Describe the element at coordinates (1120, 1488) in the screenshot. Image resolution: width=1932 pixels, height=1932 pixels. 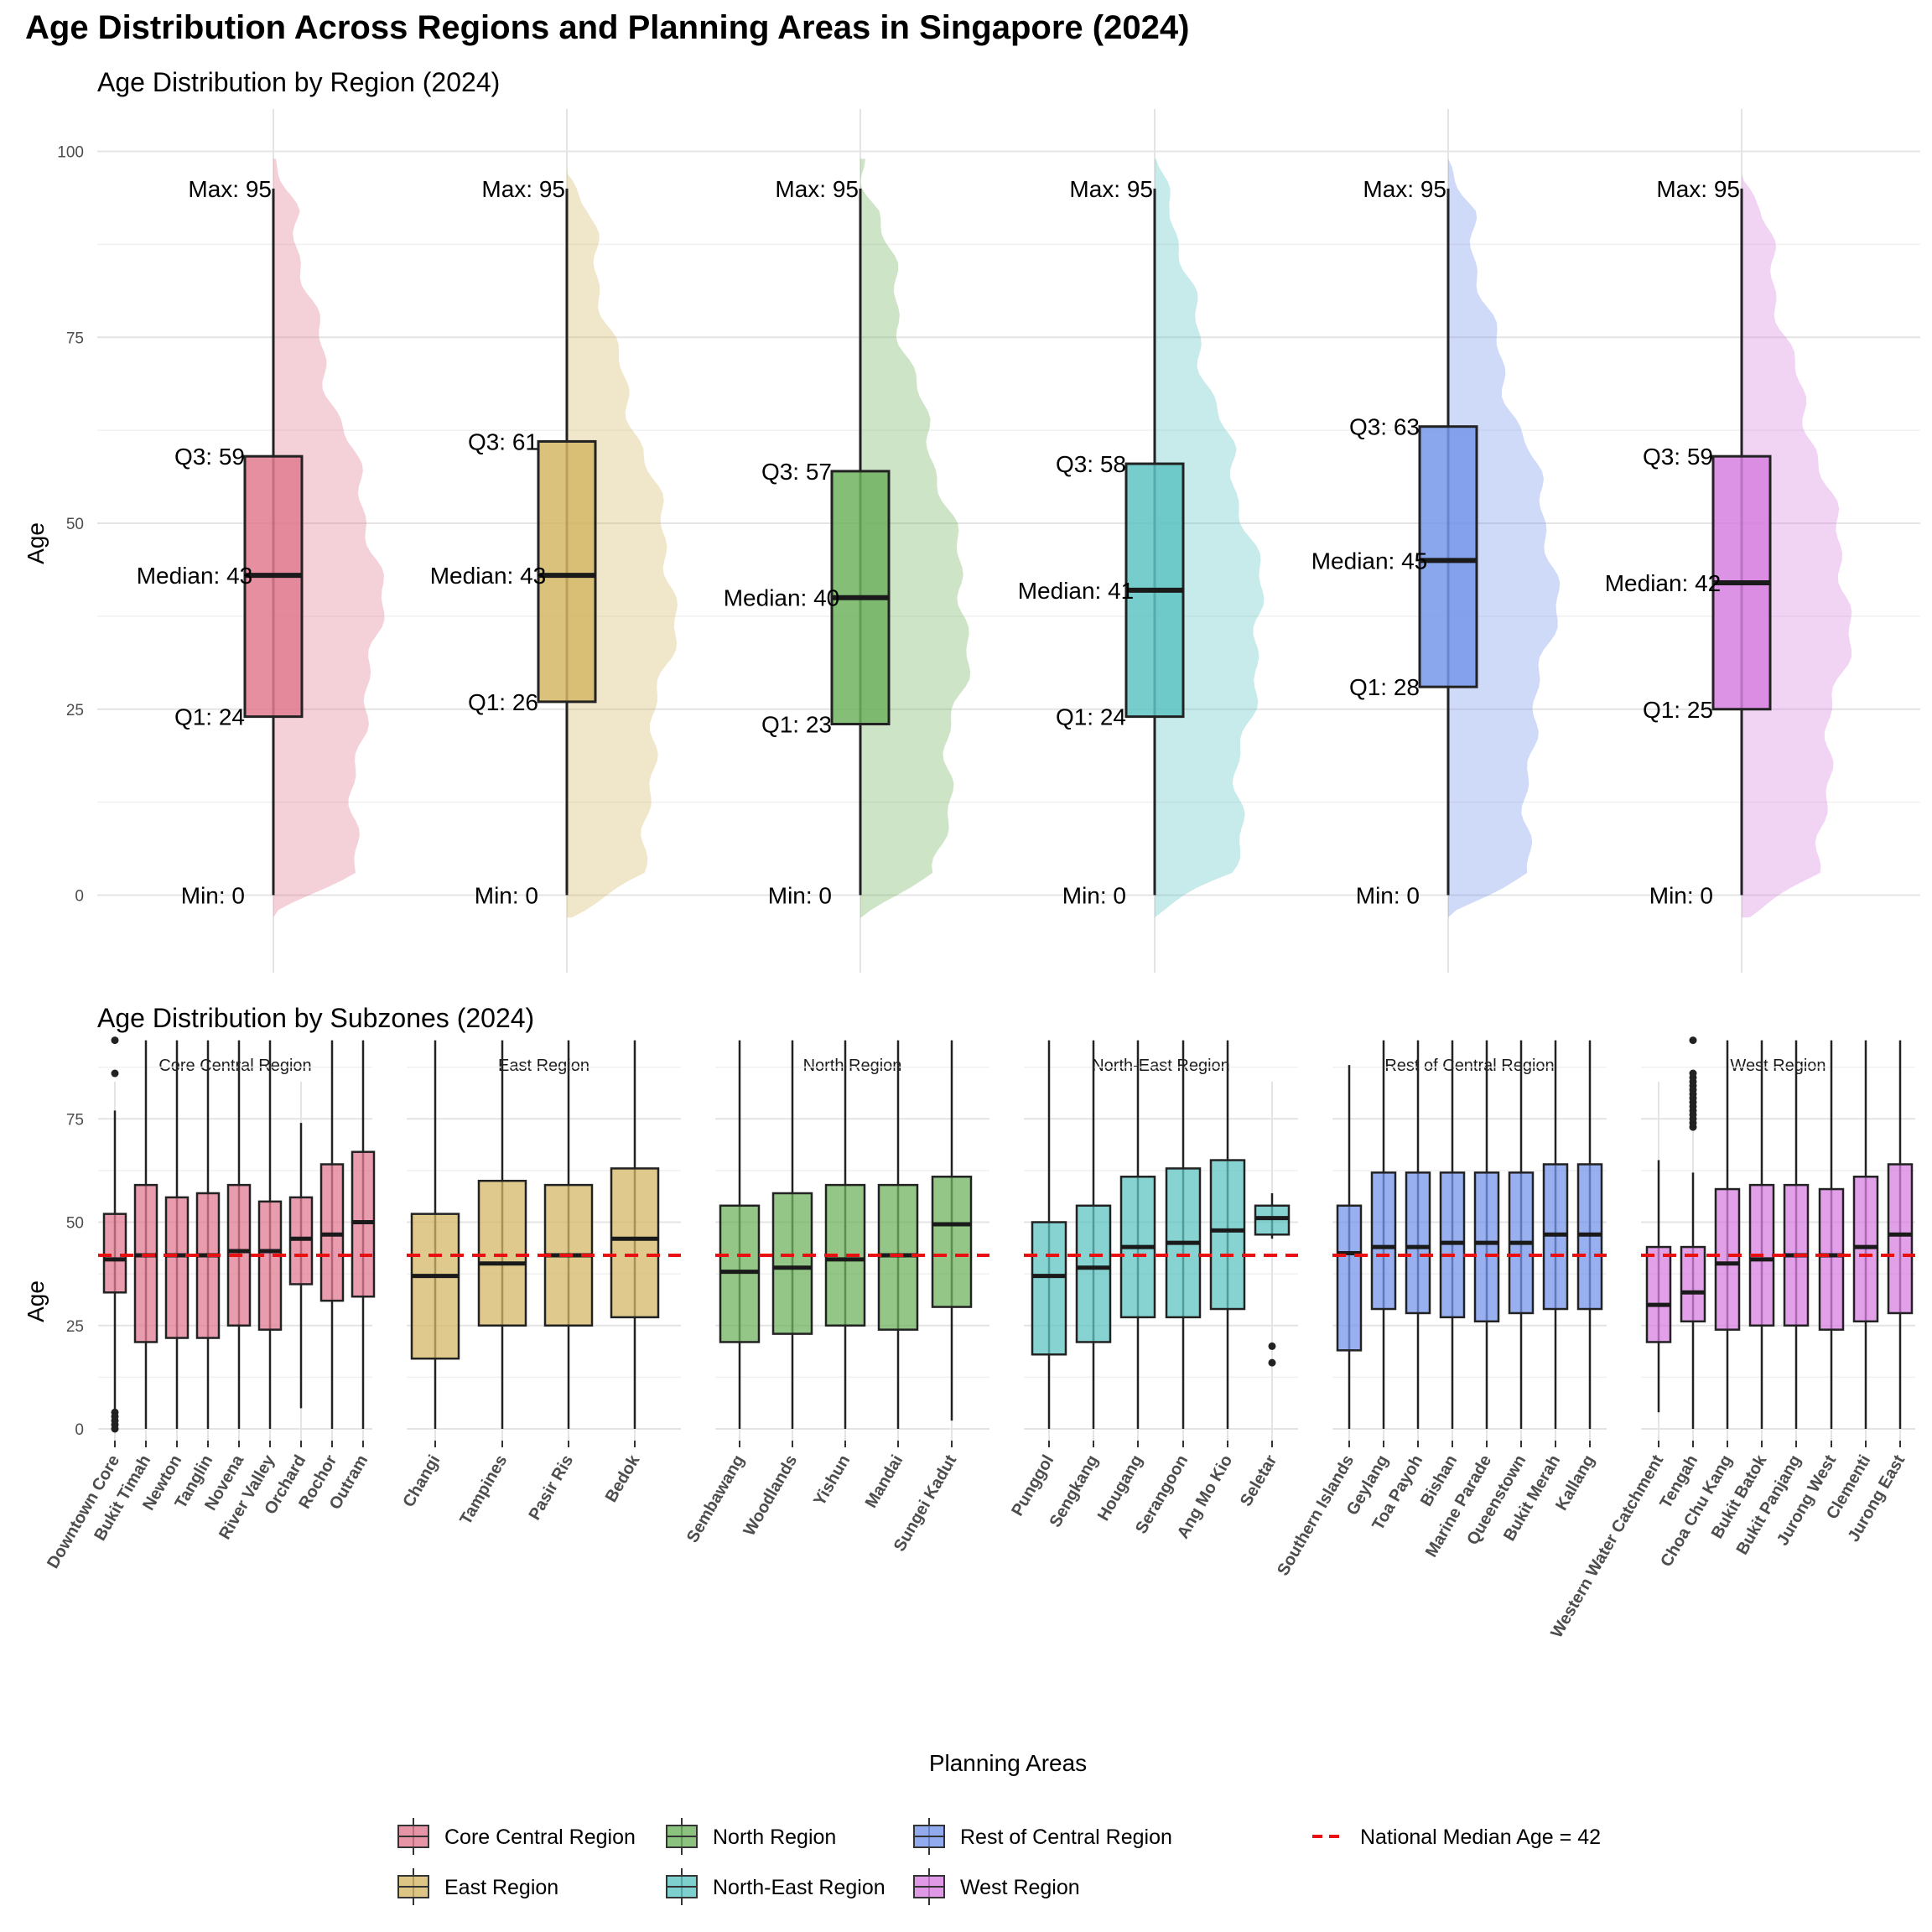
I see `x-tick-label: Hougang` at that location.